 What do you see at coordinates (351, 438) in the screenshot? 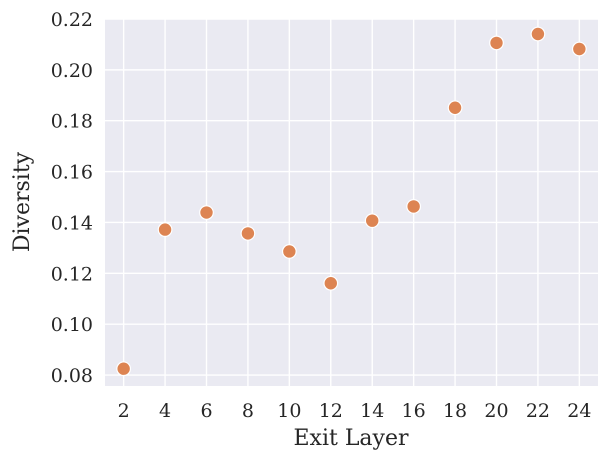
I see `x-axis-label: Exit Layer` at bounding box center [351, 438].